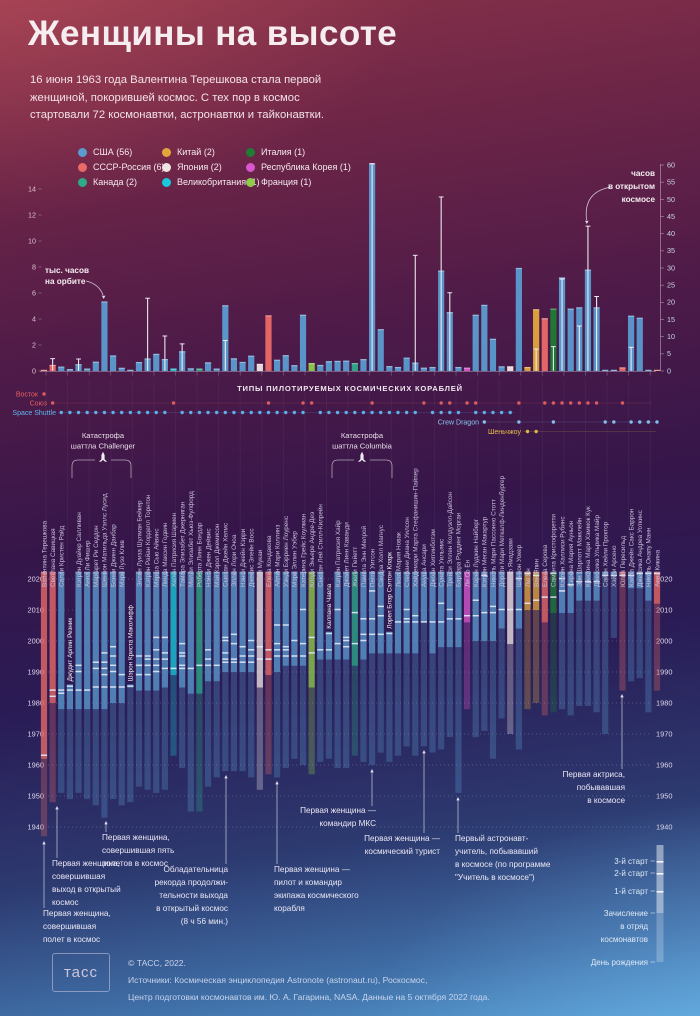  What do you see at coordinates (605, 422) in the screenshot?
I see `ship-dot-dragon` at bounding box center [605, 422].